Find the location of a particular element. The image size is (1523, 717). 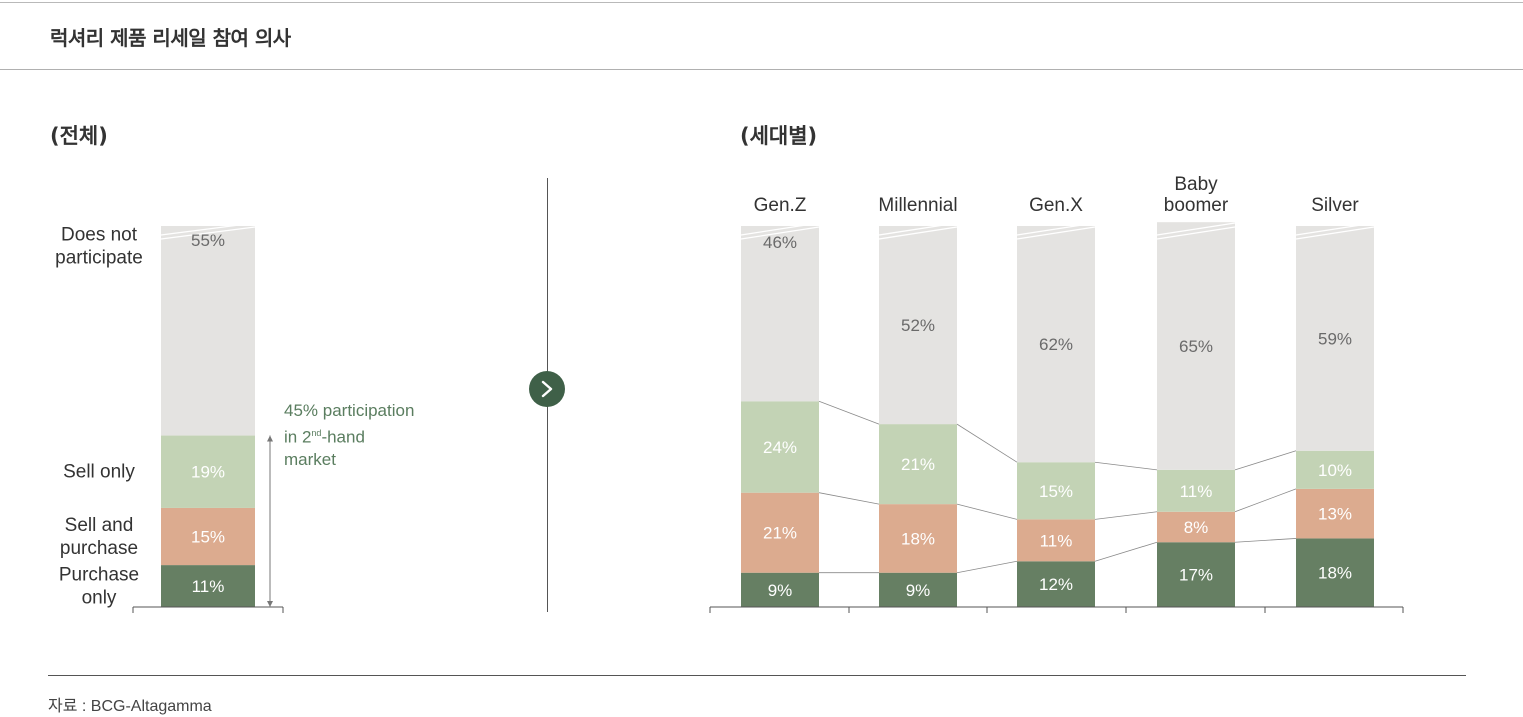

annotation-line2-sup: nd is located at coordinates (316, 433).